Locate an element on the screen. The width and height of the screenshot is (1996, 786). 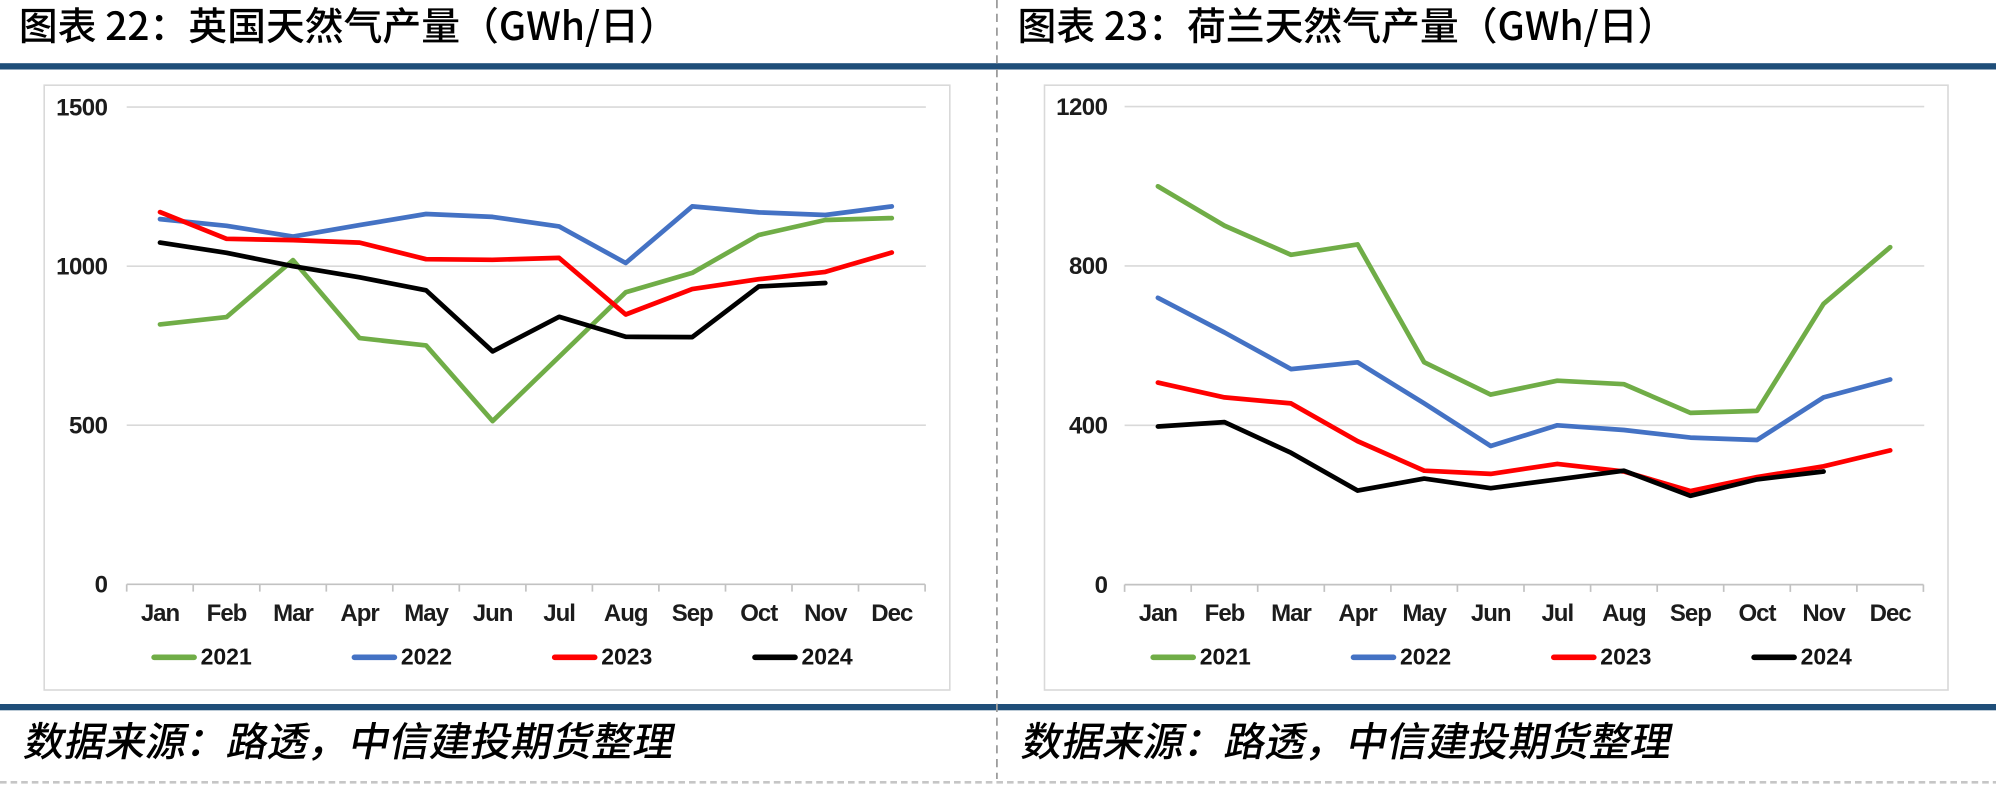
svg-text: 500 is located at coordinates (88, 426).